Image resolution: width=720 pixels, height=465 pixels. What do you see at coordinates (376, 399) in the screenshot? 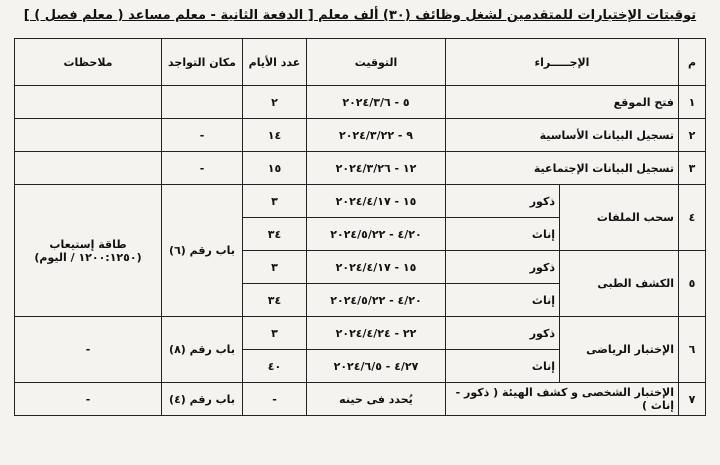
I see `cell: يُحدد فى حينه` at bounding box center [376, 399].